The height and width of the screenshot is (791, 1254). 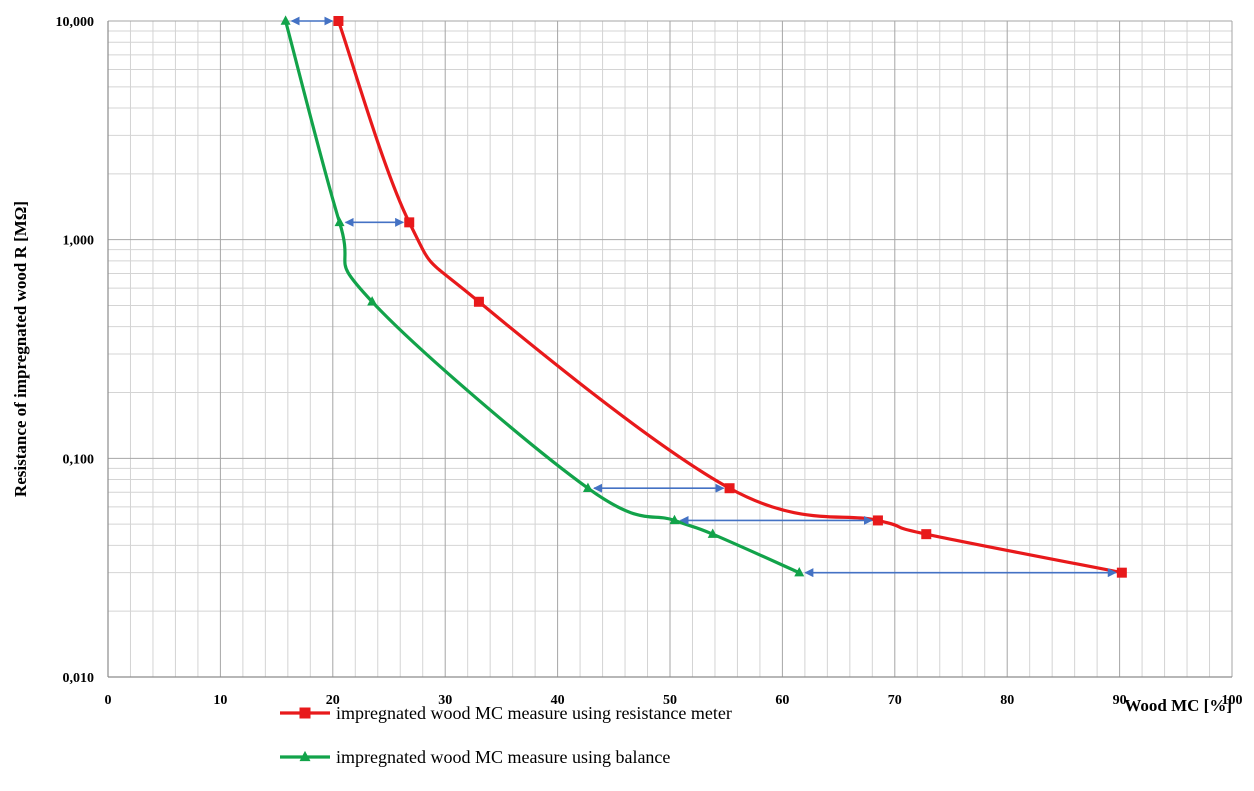 What do you see at coordinates (79, 678) in the screenshot?
I see `y-tick-label: 0,010` at bounding box center [79, 678].